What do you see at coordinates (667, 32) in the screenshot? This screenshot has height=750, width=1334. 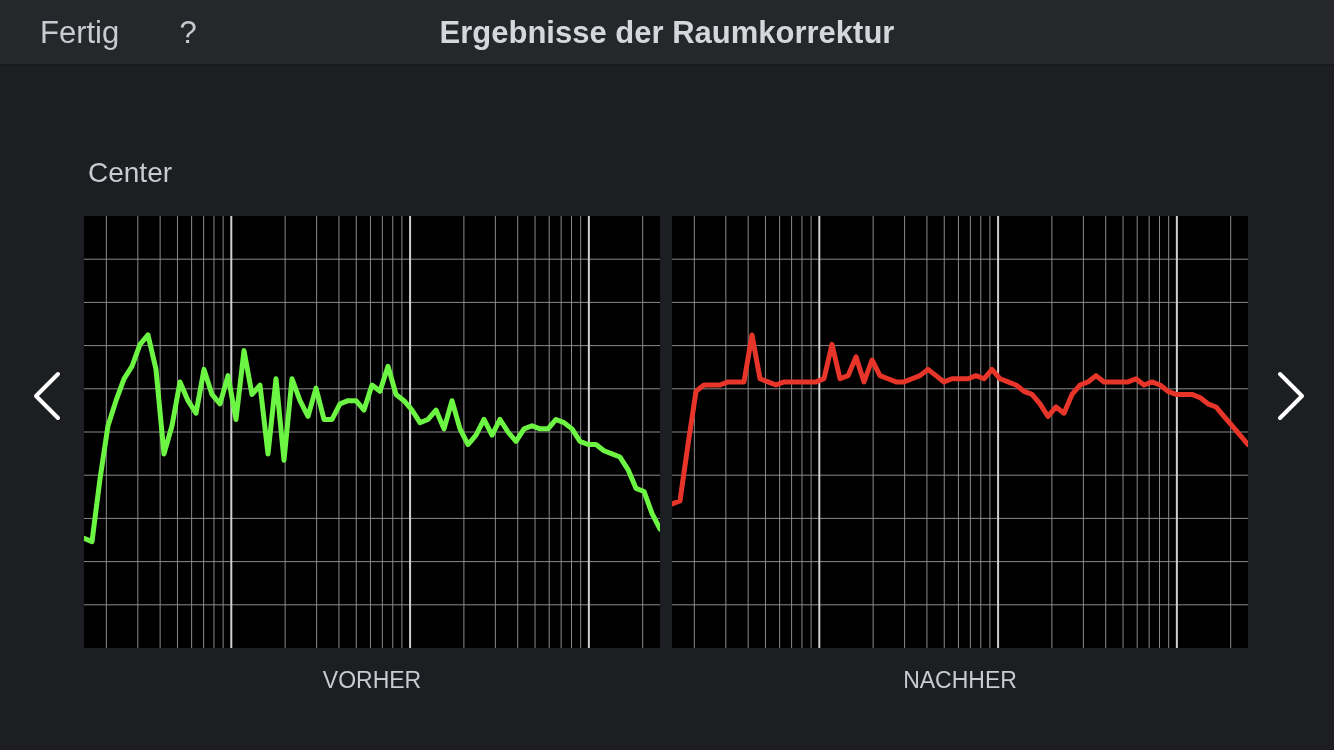 I see `chart-title: Ergebnisse der Raumkorrektur` at bounding box center [667, 32].